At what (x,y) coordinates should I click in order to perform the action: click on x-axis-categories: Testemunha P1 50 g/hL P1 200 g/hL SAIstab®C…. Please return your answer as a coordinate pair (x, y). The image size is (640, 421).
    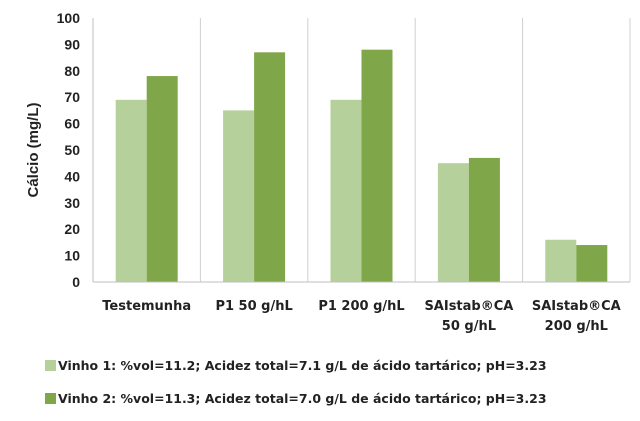
    Looking at the image, I should click on (361, 316).